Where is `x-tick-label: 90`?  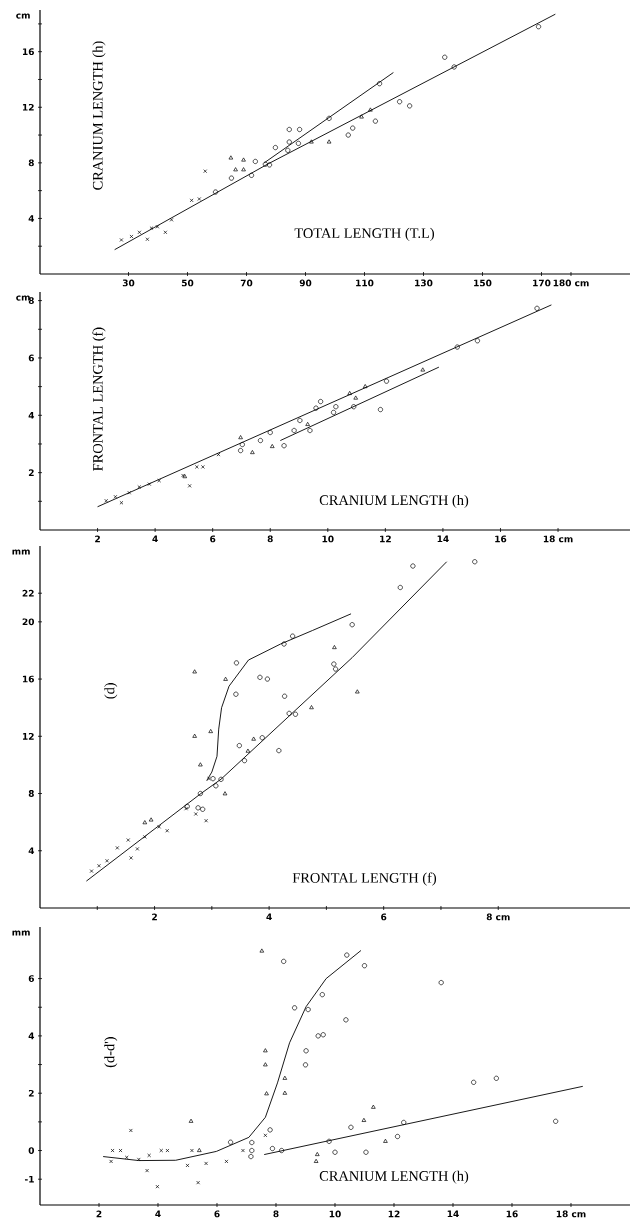 x-tick-label: 90 is located at coordinates (305, 283).